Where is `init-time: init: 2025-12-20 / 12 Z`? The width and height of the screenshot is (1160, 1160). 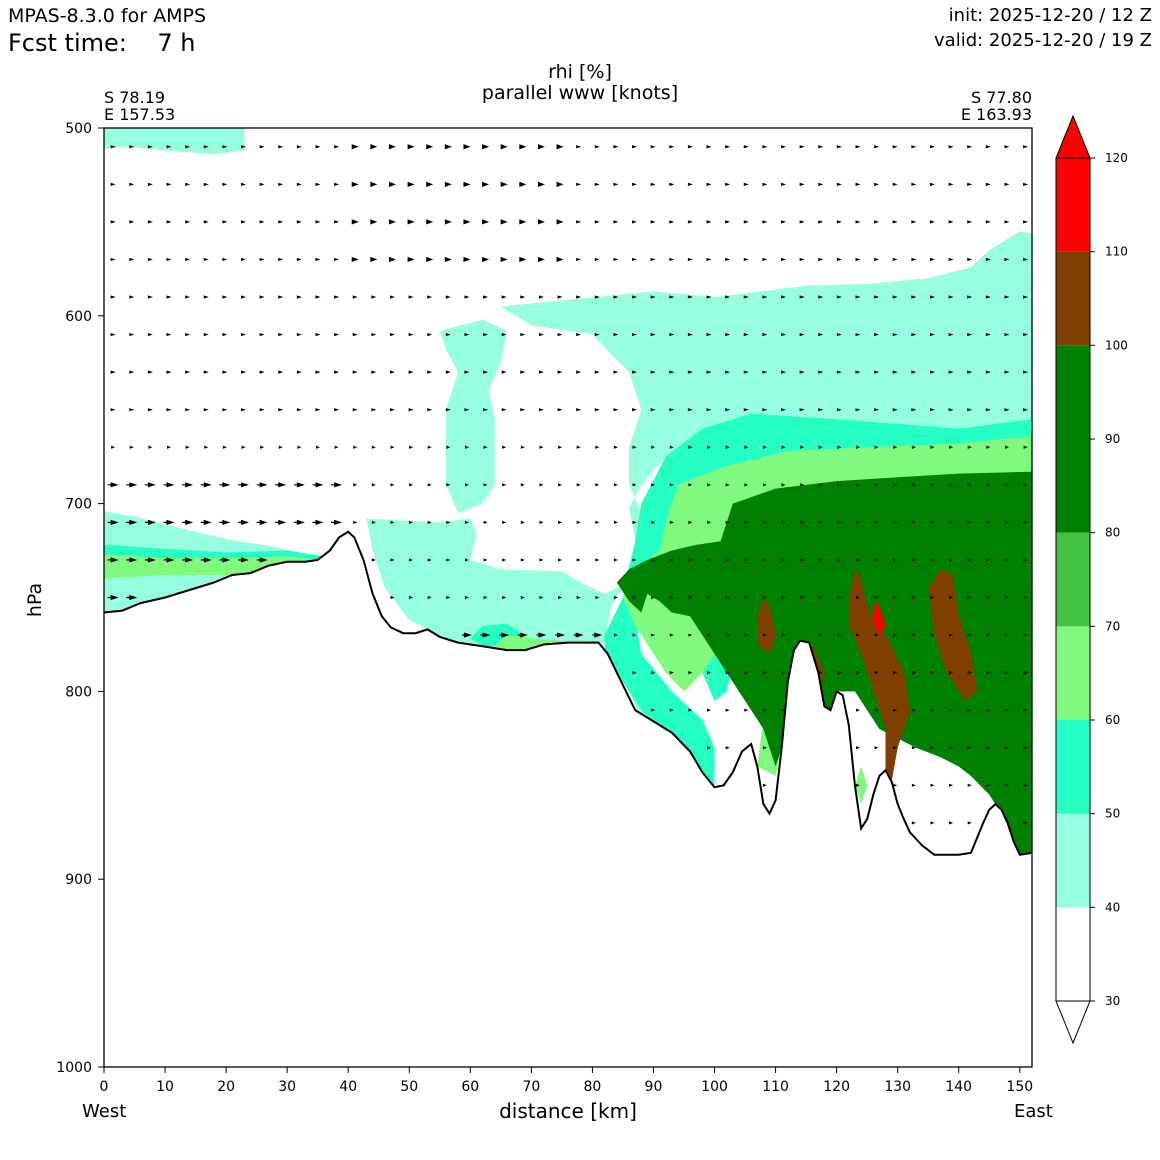
init-time: init: 2025-12-20 / 12 Z is located at coordinates (1050, 15).